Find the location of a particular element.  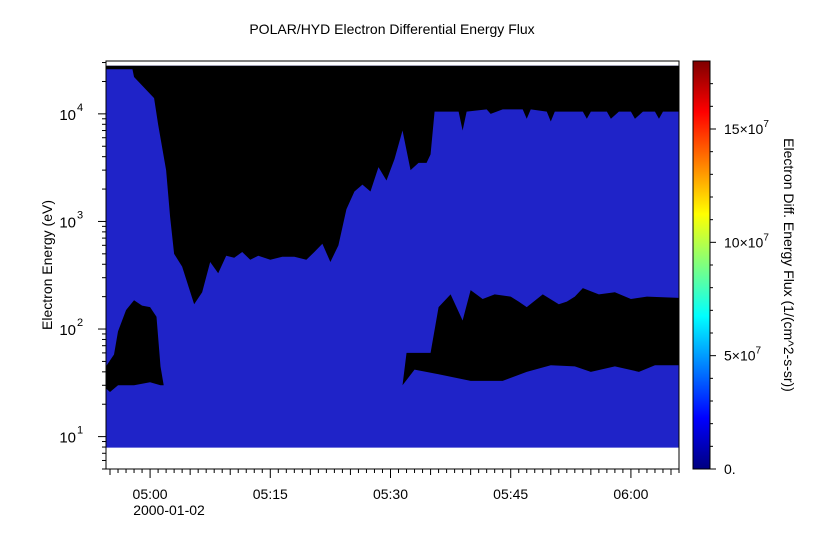

x-tick-label: 05:45 is located at coordinates (510, 494).